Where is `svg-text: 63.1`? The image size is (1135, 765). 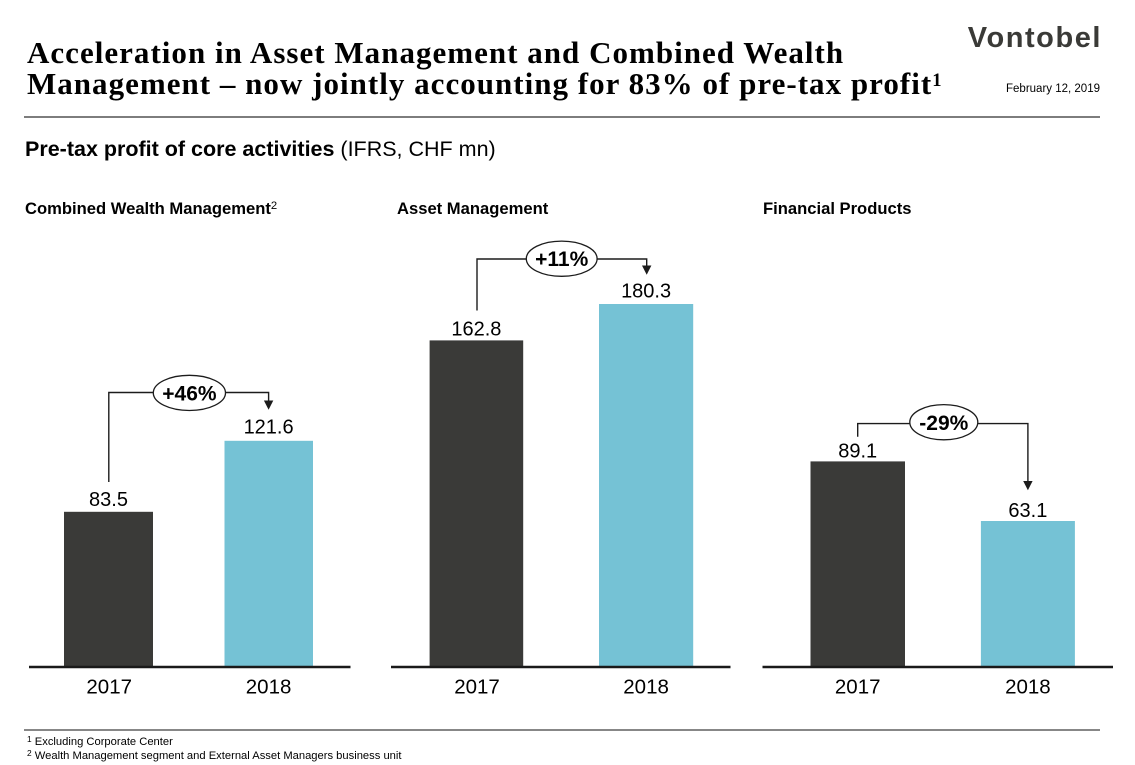 svg-text: 63.1 is located at coordinates (1027, 511).